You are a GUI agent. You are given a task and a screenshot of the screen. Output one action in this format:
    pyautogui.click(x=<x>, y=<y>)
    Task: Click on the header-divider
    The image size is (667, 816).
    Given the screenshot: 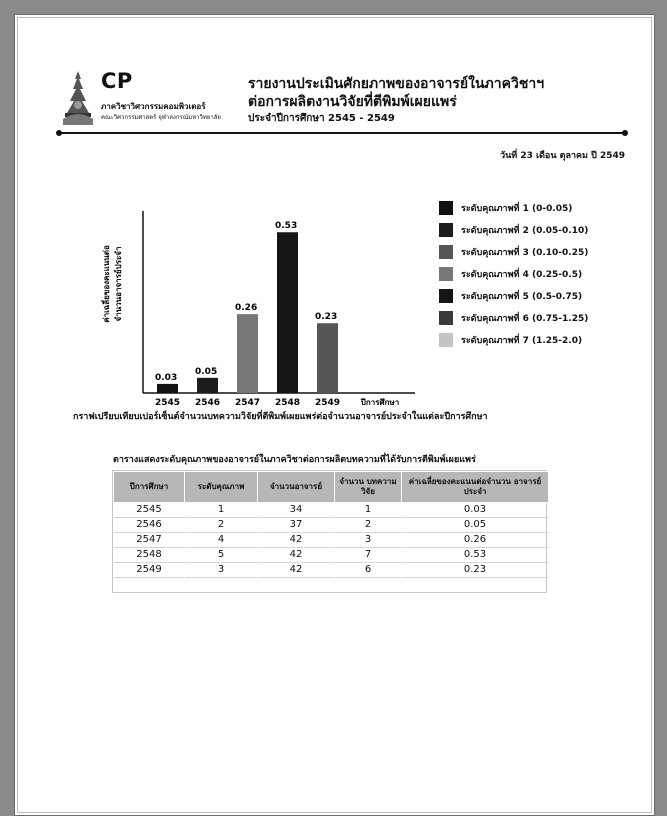 What is the action you would take?
    pyautogui.click(x=342, y=133)
    